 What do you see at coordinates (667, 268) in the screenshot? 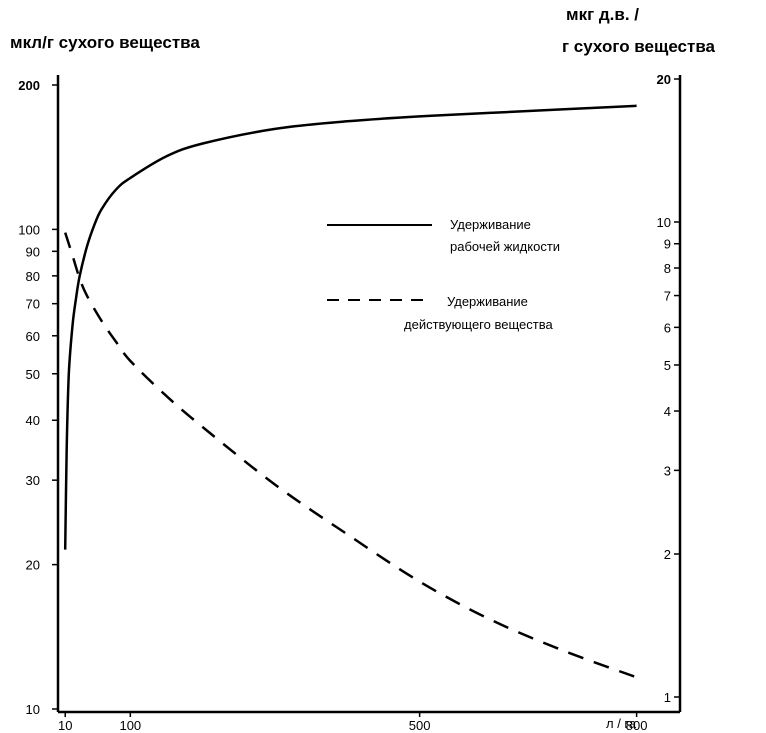
I see `right-tick-label: 8` at bounding box center [667, 268].